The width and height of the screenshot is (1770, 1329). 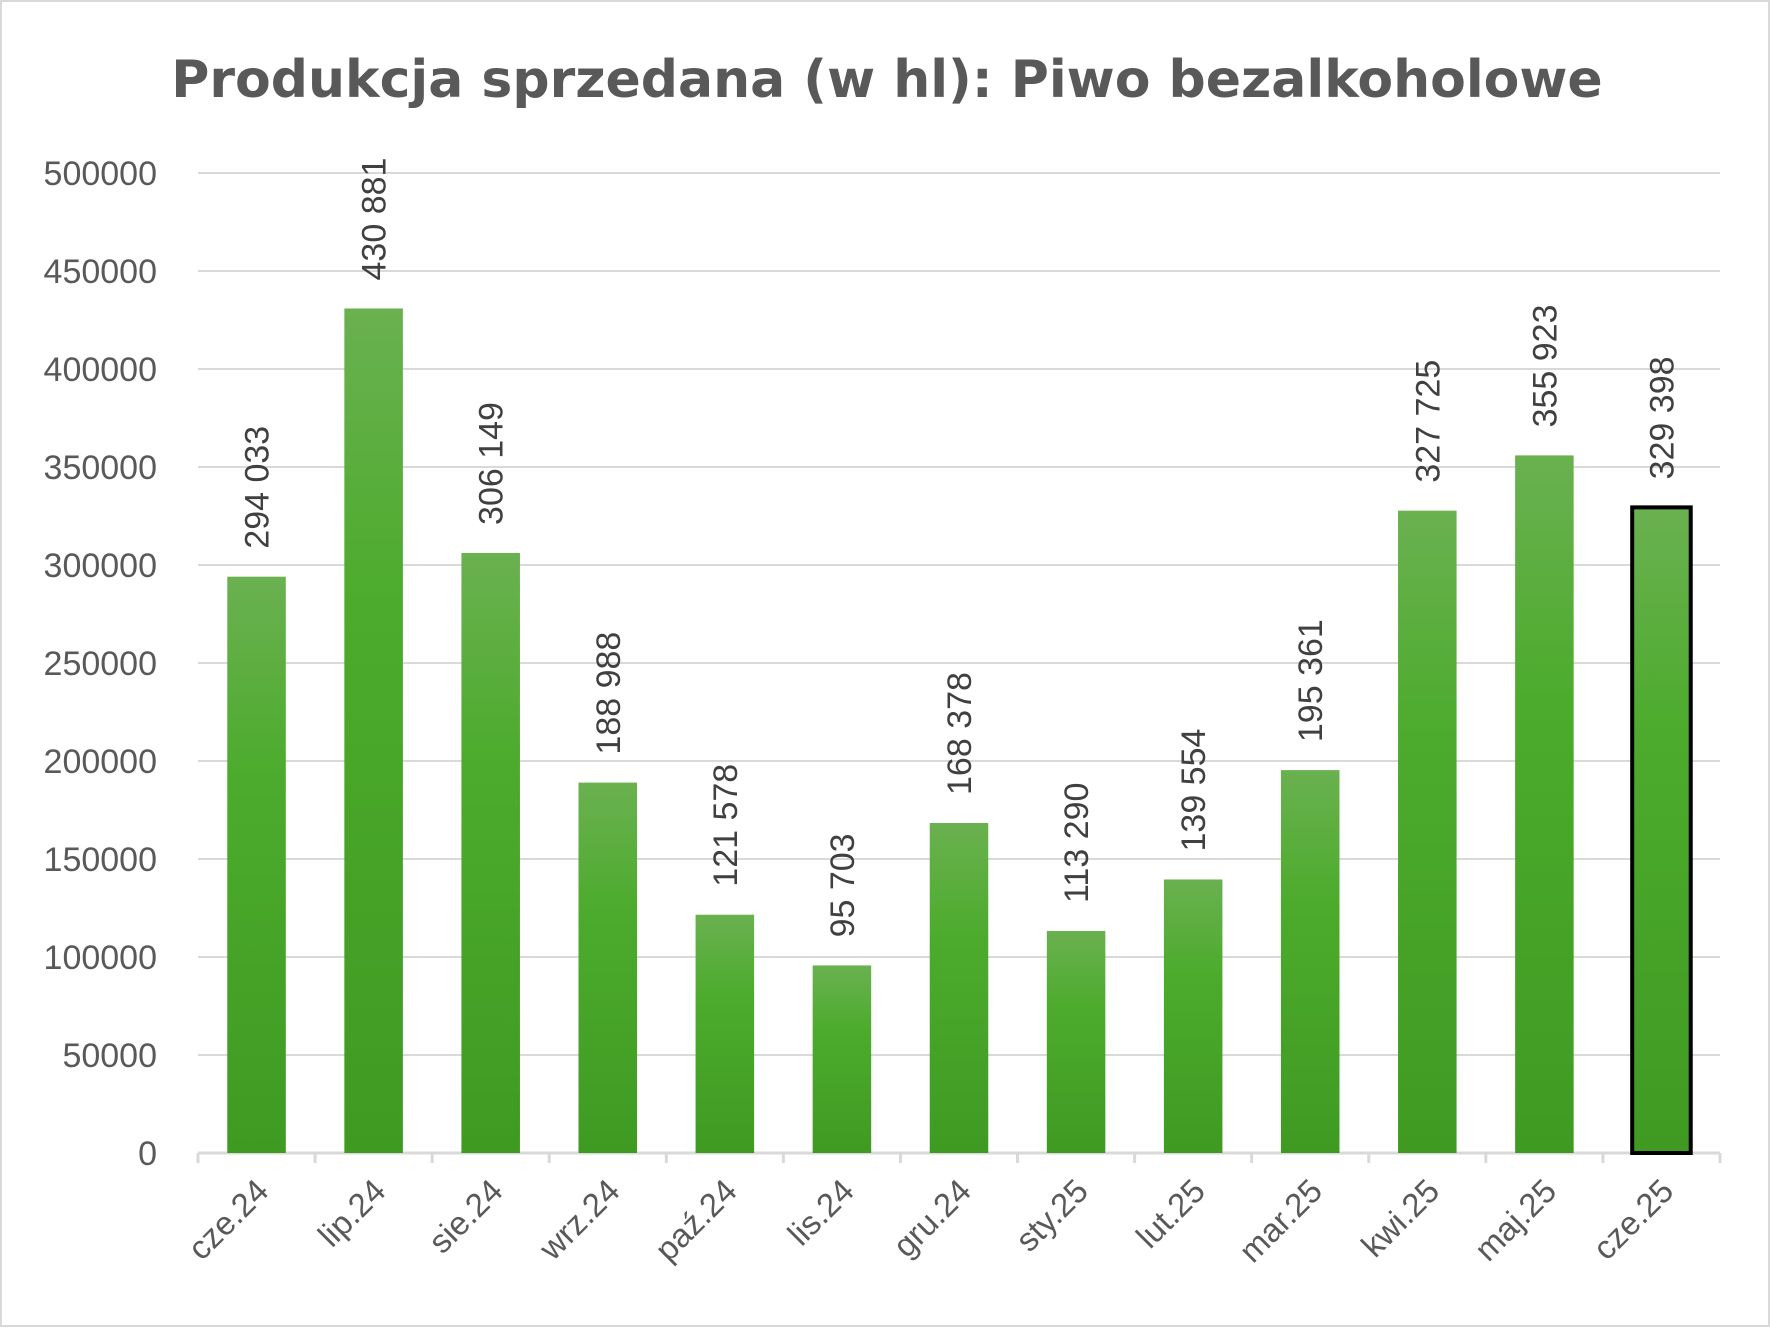 What do you see at coordinates (1545, 365) in the screenshot?
I see `data-label: 355 923` at bounding box center [1545, 365].